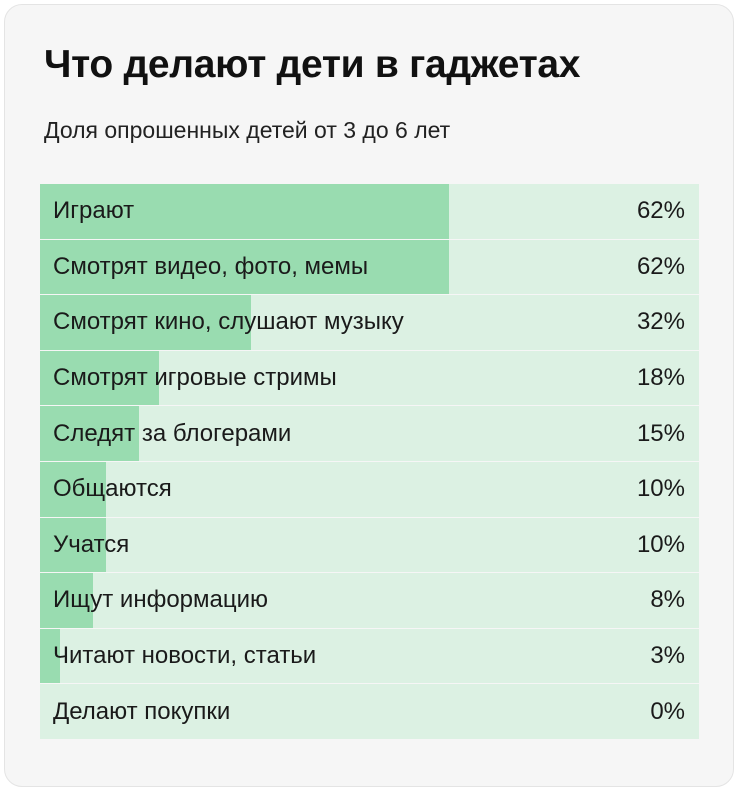 The image size is (740, 793). What do you see at coordinates (161, 600) in the screenshot?
I see `category-label: Ищут информацию` at bounding box center [161, 600].